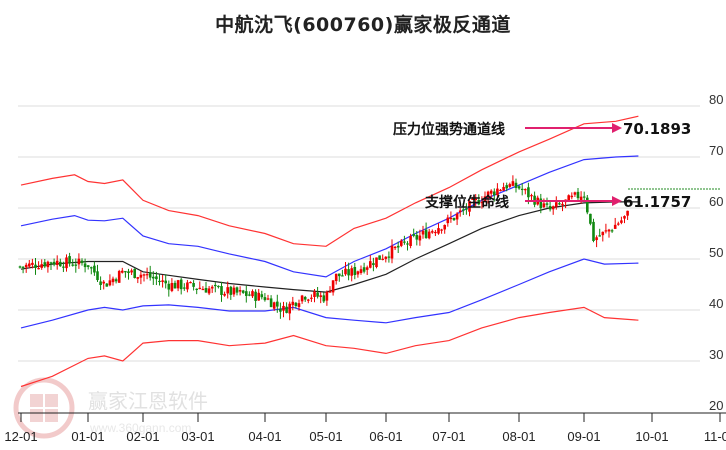 The image size is (726, 450). I want to click on x-tick-label: 08-01, so click(518, 436).